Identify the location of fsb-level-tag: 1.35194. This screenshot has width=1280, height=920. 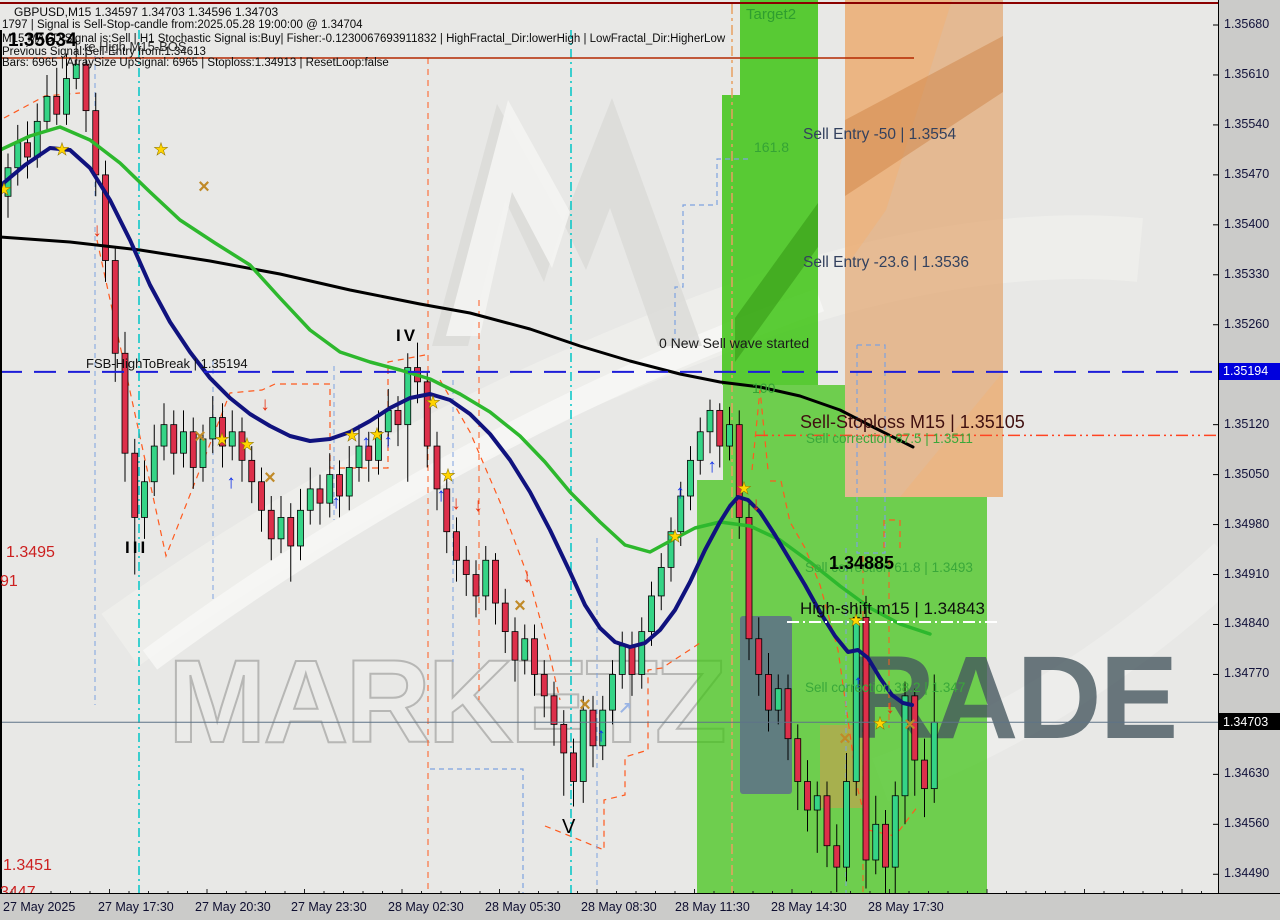
(1249, 371).